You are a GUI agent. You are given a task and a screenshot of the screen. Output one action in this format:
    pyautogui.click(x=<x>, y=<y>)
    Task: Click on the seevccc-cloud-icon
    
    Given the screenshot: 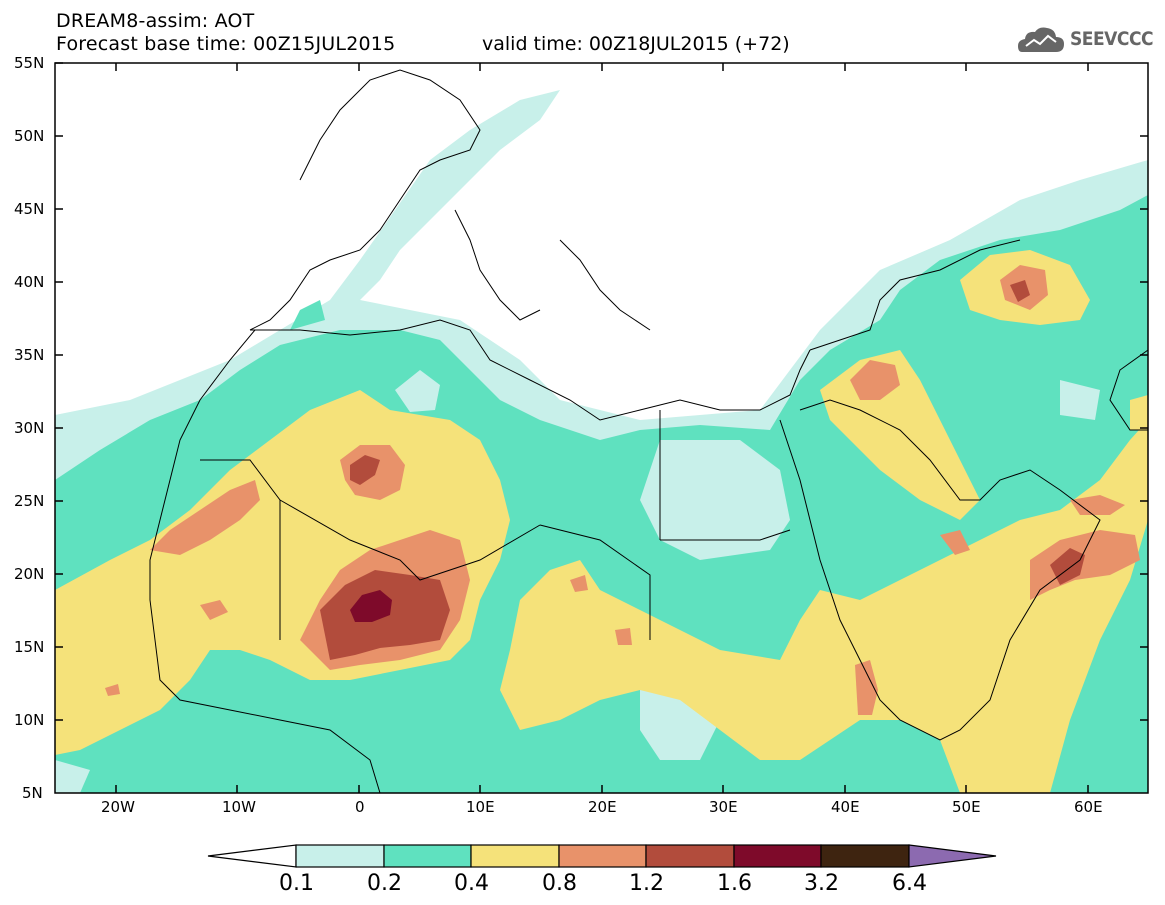 What is the action you would take?
    pyautogui.click(x=1041, y=39)
    